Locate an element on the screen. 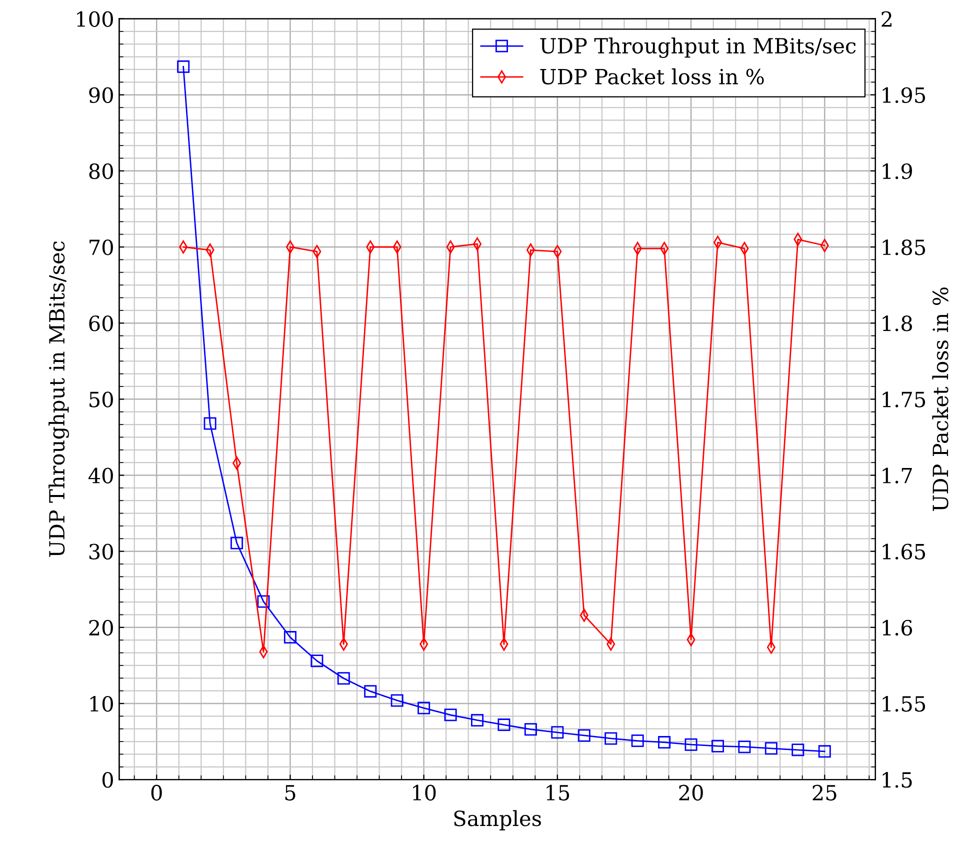  y-tick-label: 60 is located at coordinates (101, 324).